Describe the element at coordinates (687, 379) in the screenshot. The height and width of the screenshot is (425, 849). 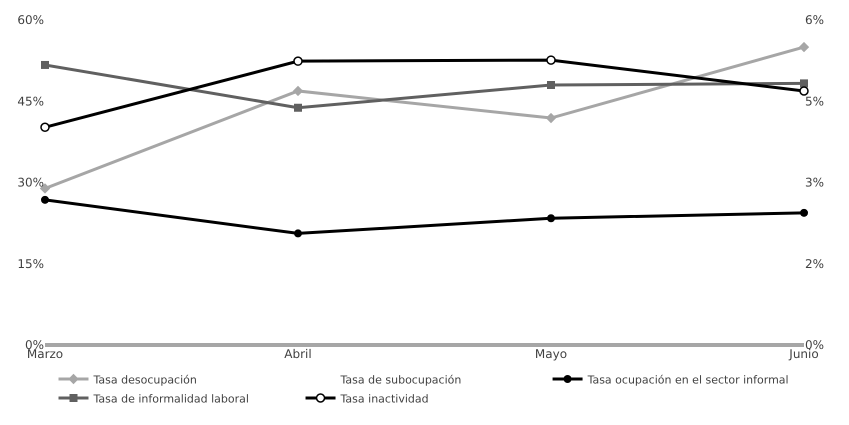
I see `legend-label: Tasa ocupación en el sector informal` at that location.